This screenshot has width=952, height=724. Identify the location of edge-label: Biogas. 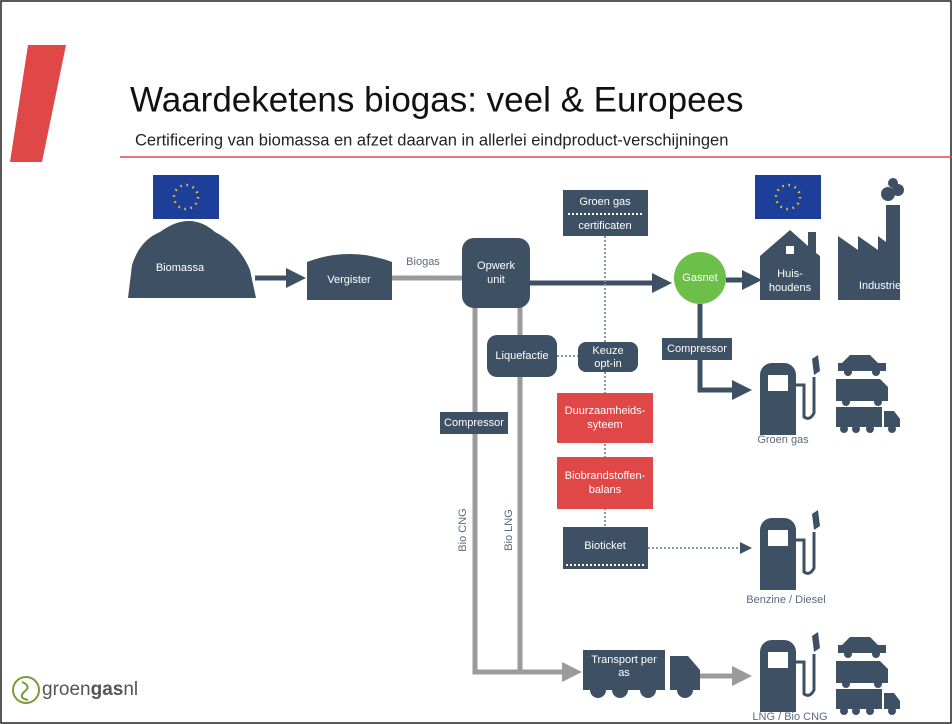
(423, 262).